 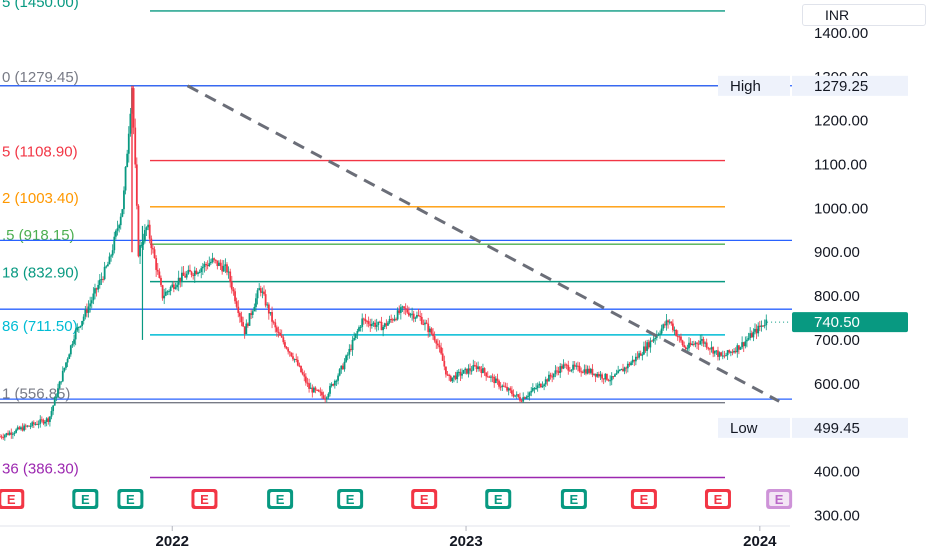 I want to click on currency-selector: INR, so click(x=864, y=15).